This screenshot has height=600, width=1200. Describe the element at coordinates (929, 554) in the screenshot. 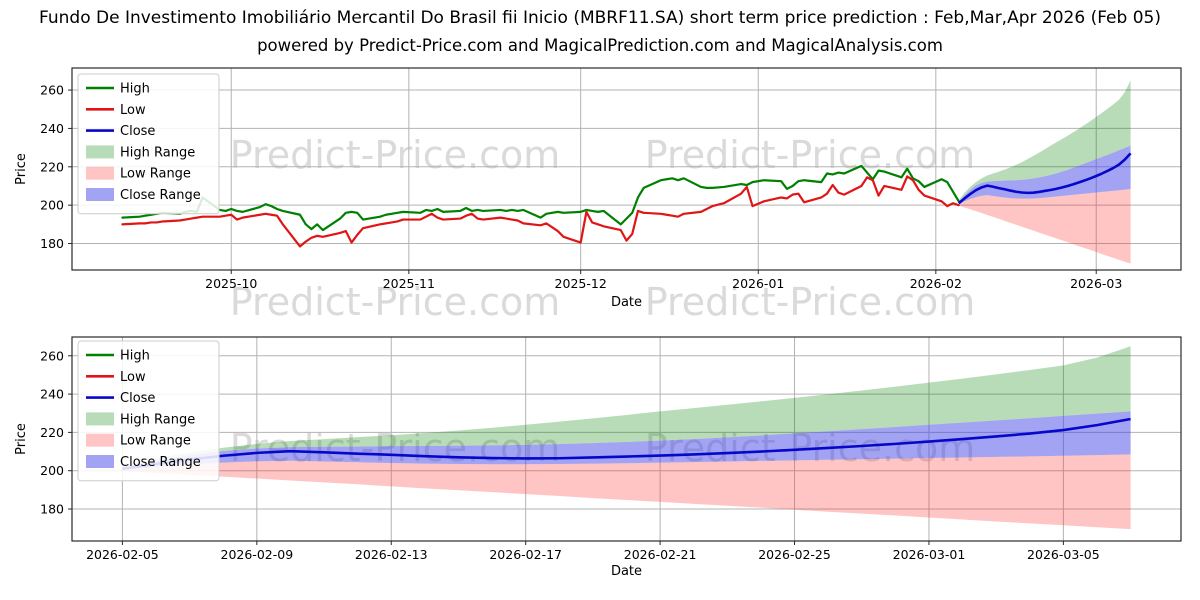

I see `x-tick-label: 2026-03-01` at that location.